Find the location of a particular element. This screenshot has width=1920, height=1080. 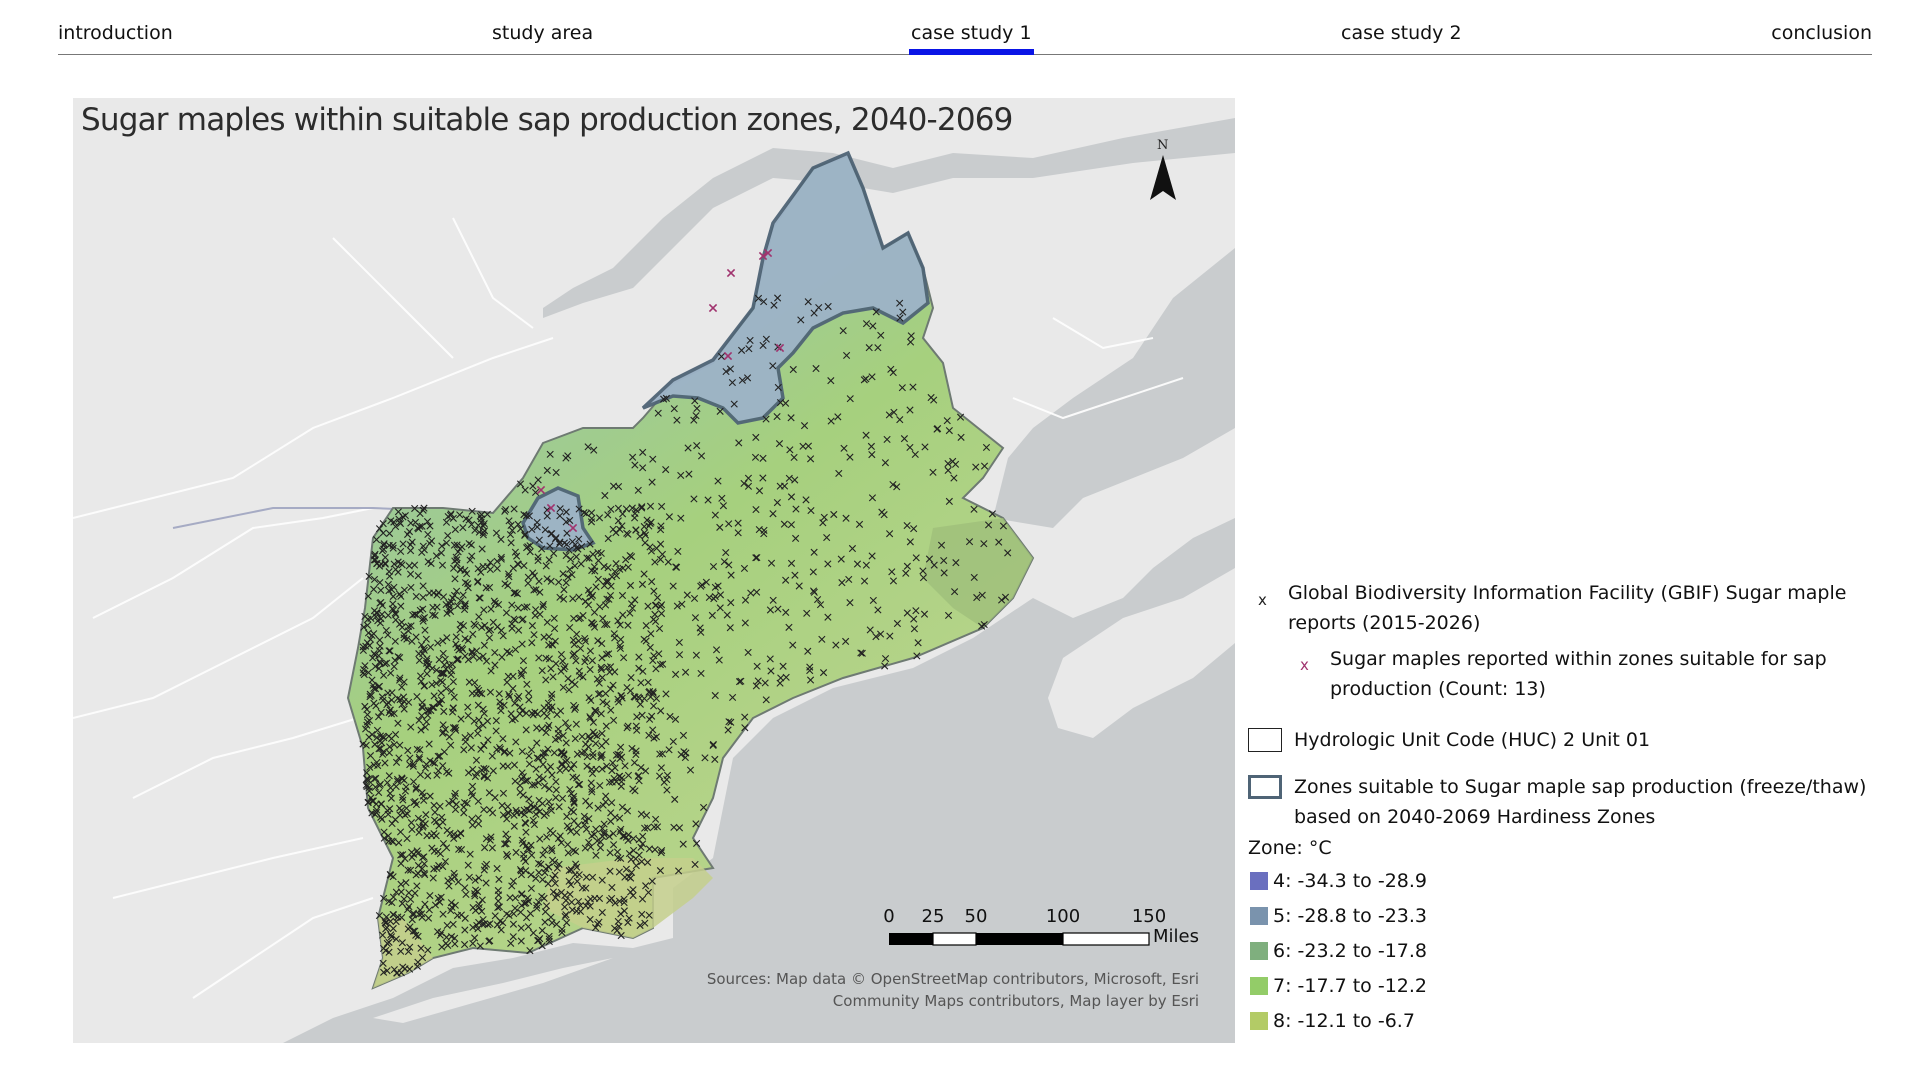

nav-study-area: study area is located at coordinates (543, 33).